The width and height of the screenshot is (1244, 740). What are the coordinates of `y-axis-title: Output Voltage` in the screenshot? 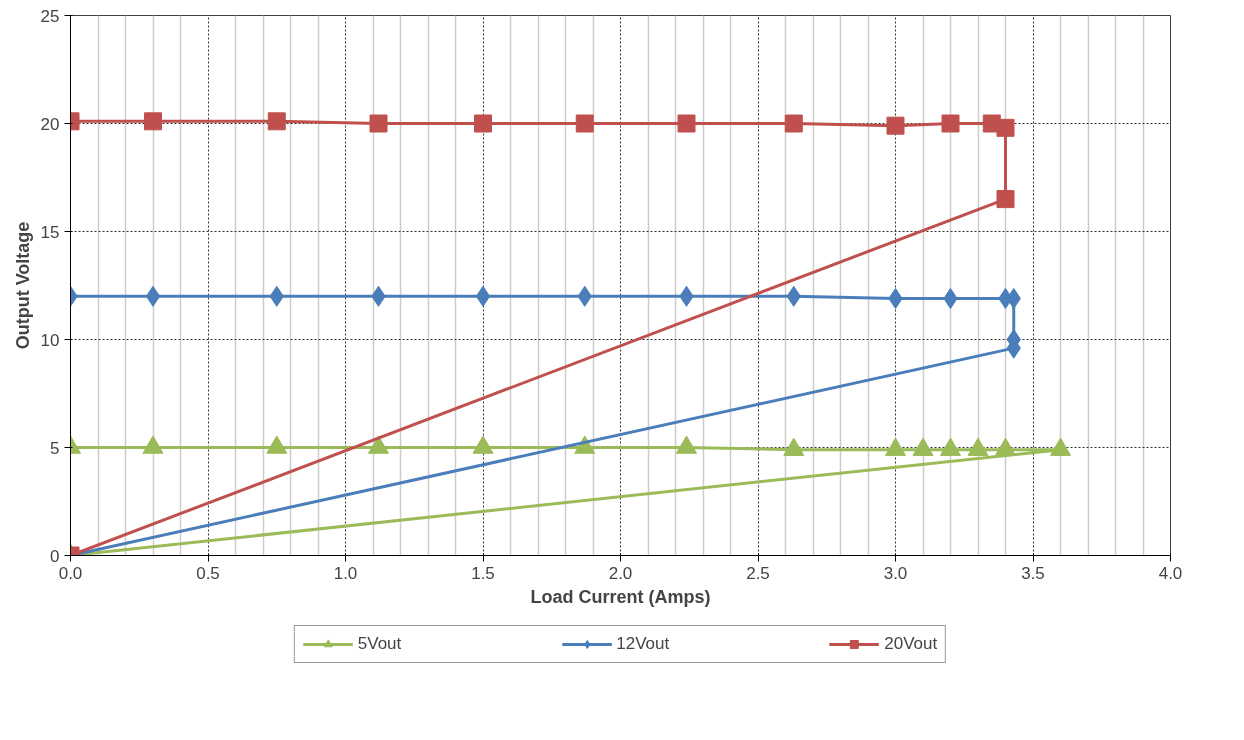 It's located at (22, 285).